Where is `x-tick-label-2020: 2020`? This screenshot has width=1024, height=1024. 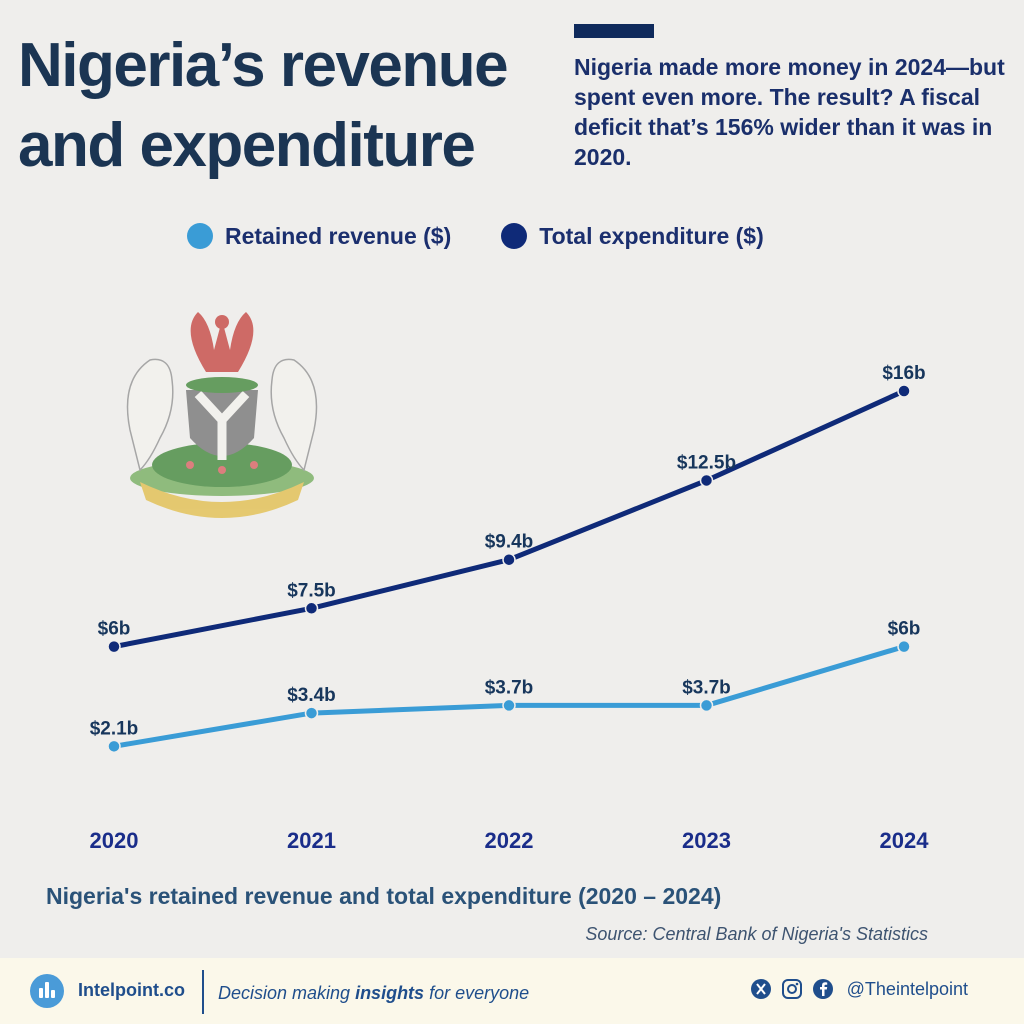
x-tick-label-2020: 2020 is located at coordinates (114, 840).